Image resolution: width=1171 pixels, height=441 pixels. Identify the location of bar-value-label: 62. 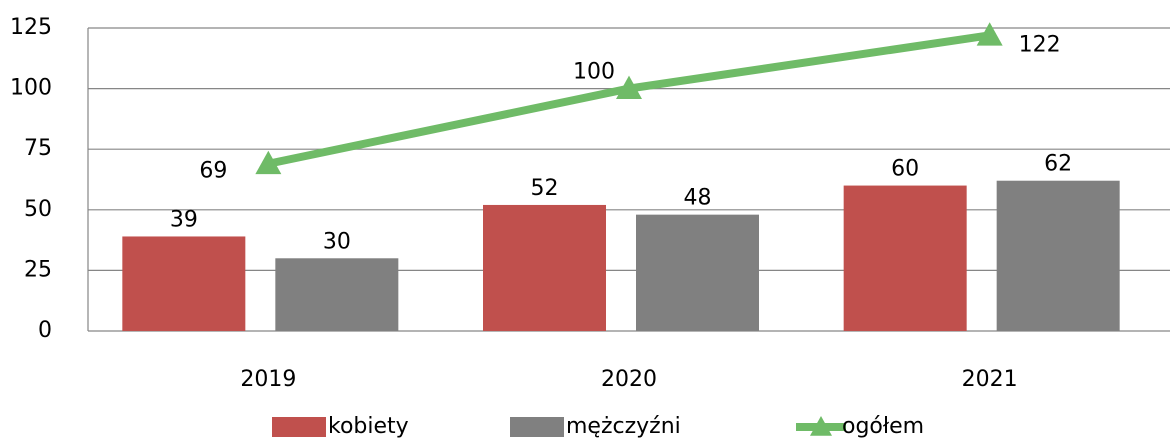
(1058, 164).